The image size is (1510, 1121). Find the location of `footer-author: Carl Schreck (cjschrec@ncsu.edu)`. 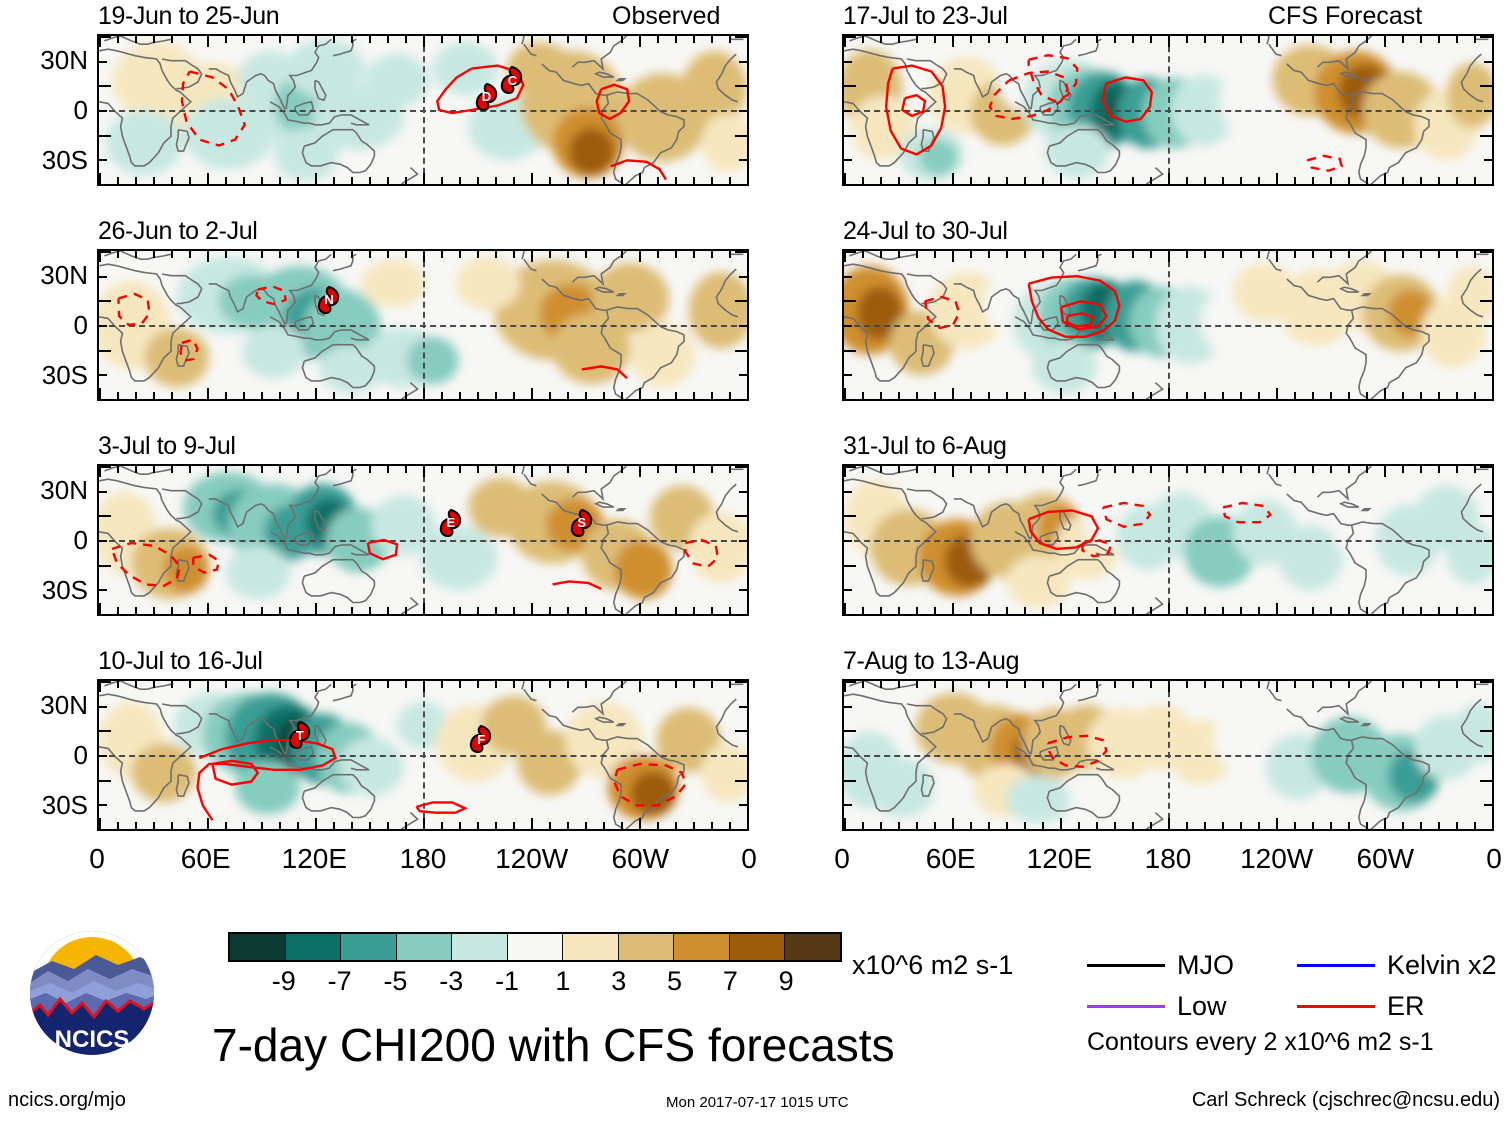

footer-author: Carl Schreck (cjschrec@ncsu.edu) is located at coordinates (1345, 1100).